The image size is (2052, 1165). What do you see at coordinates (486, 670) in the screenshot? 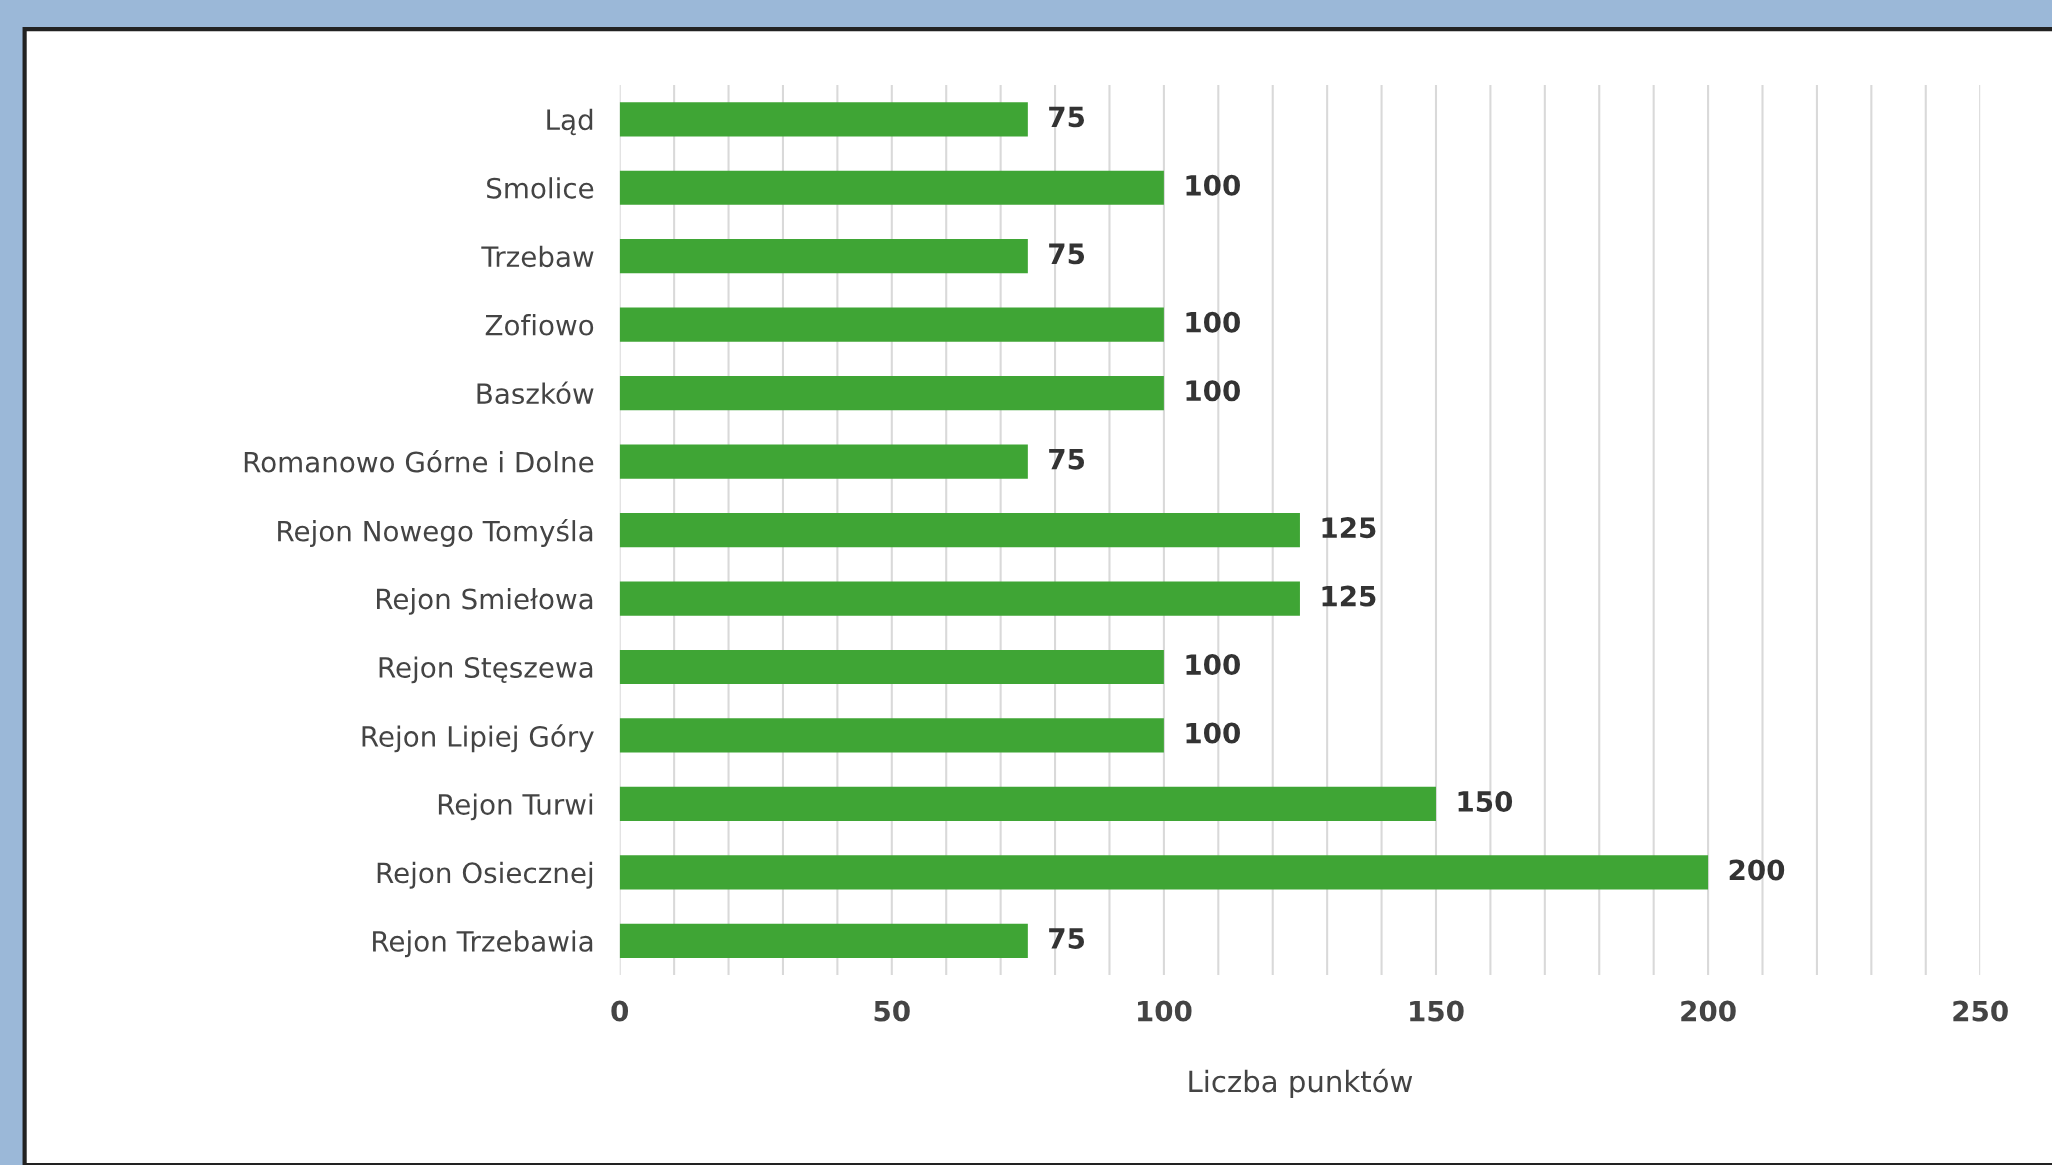
I see `y-tick-label: Rejon Stęszewa` at bounding box center [486, 670].